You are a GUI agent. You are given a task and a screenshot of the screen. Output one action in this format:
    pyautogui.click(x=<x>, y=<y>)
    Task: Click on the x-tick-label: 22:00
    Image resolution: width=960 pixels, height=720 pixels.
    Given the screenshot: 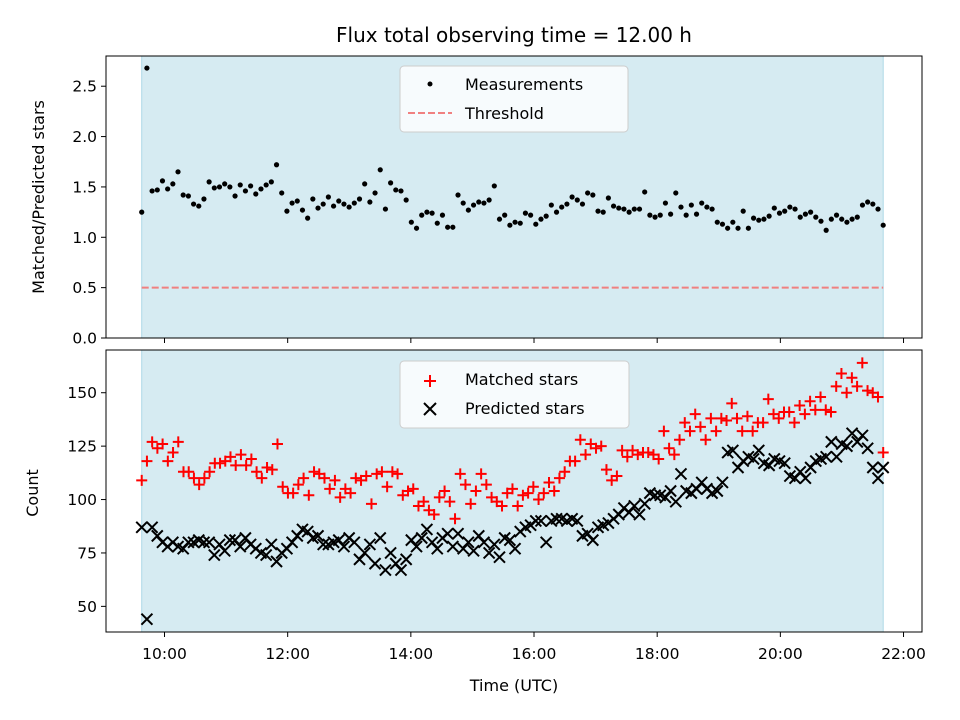 What is the action you would take?
    pyautogui.click(x=903, y=654)
    